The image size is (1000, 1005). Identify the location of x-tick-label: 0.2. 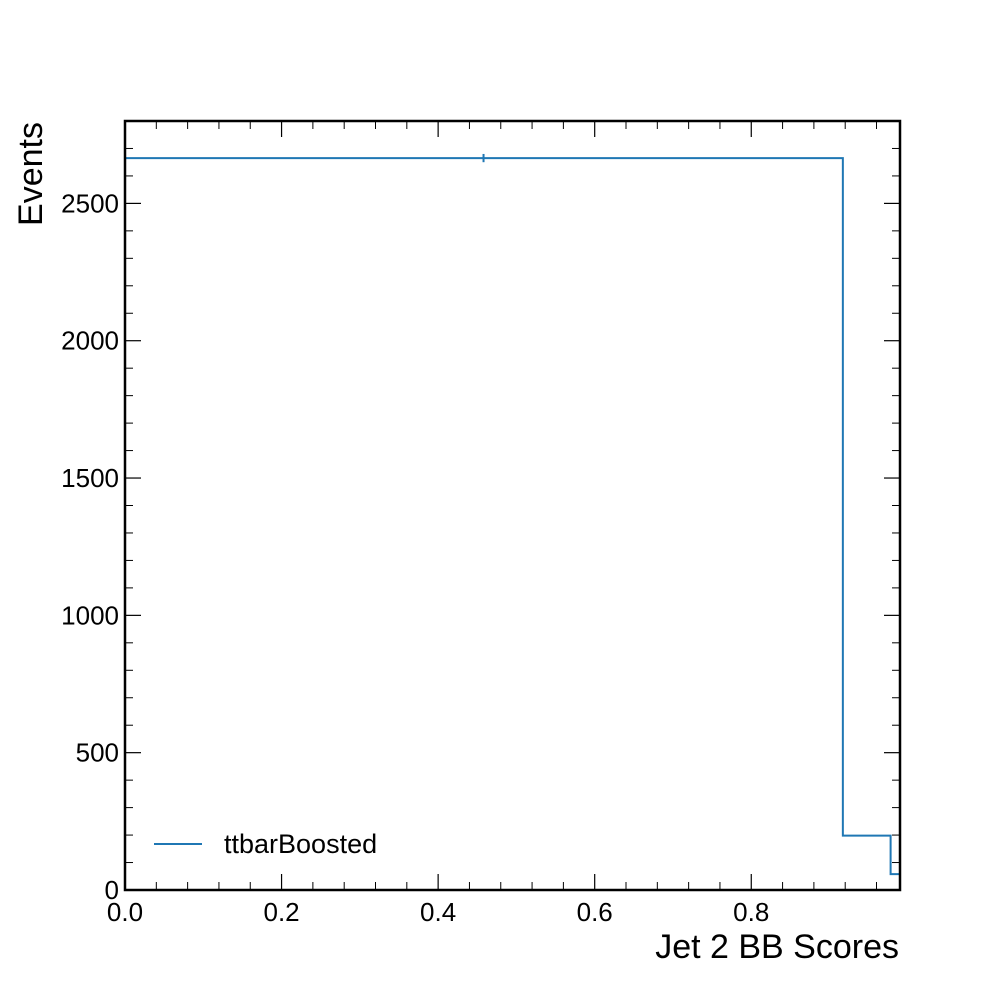
(281, 912).